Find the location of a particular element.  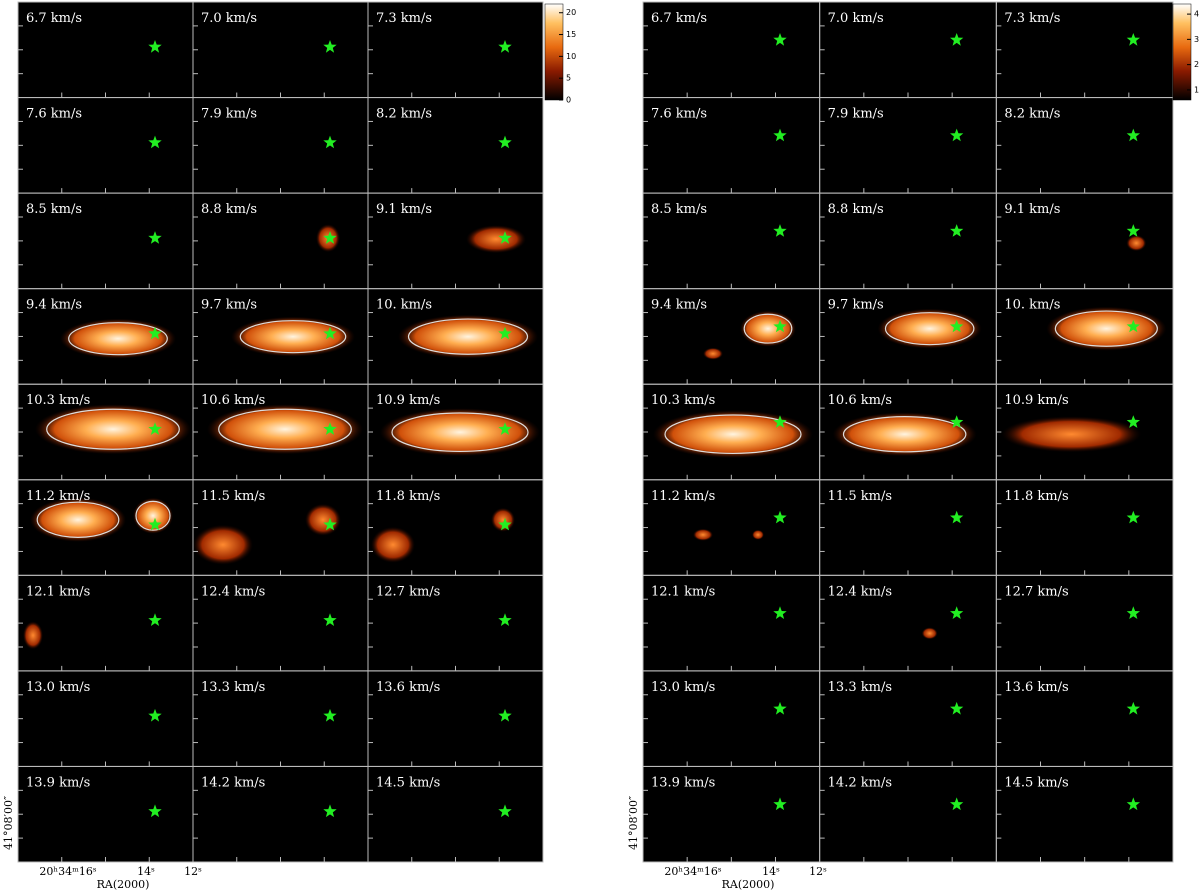

colorbar-tick-label: 4 is located at coordinates (1196, 14).